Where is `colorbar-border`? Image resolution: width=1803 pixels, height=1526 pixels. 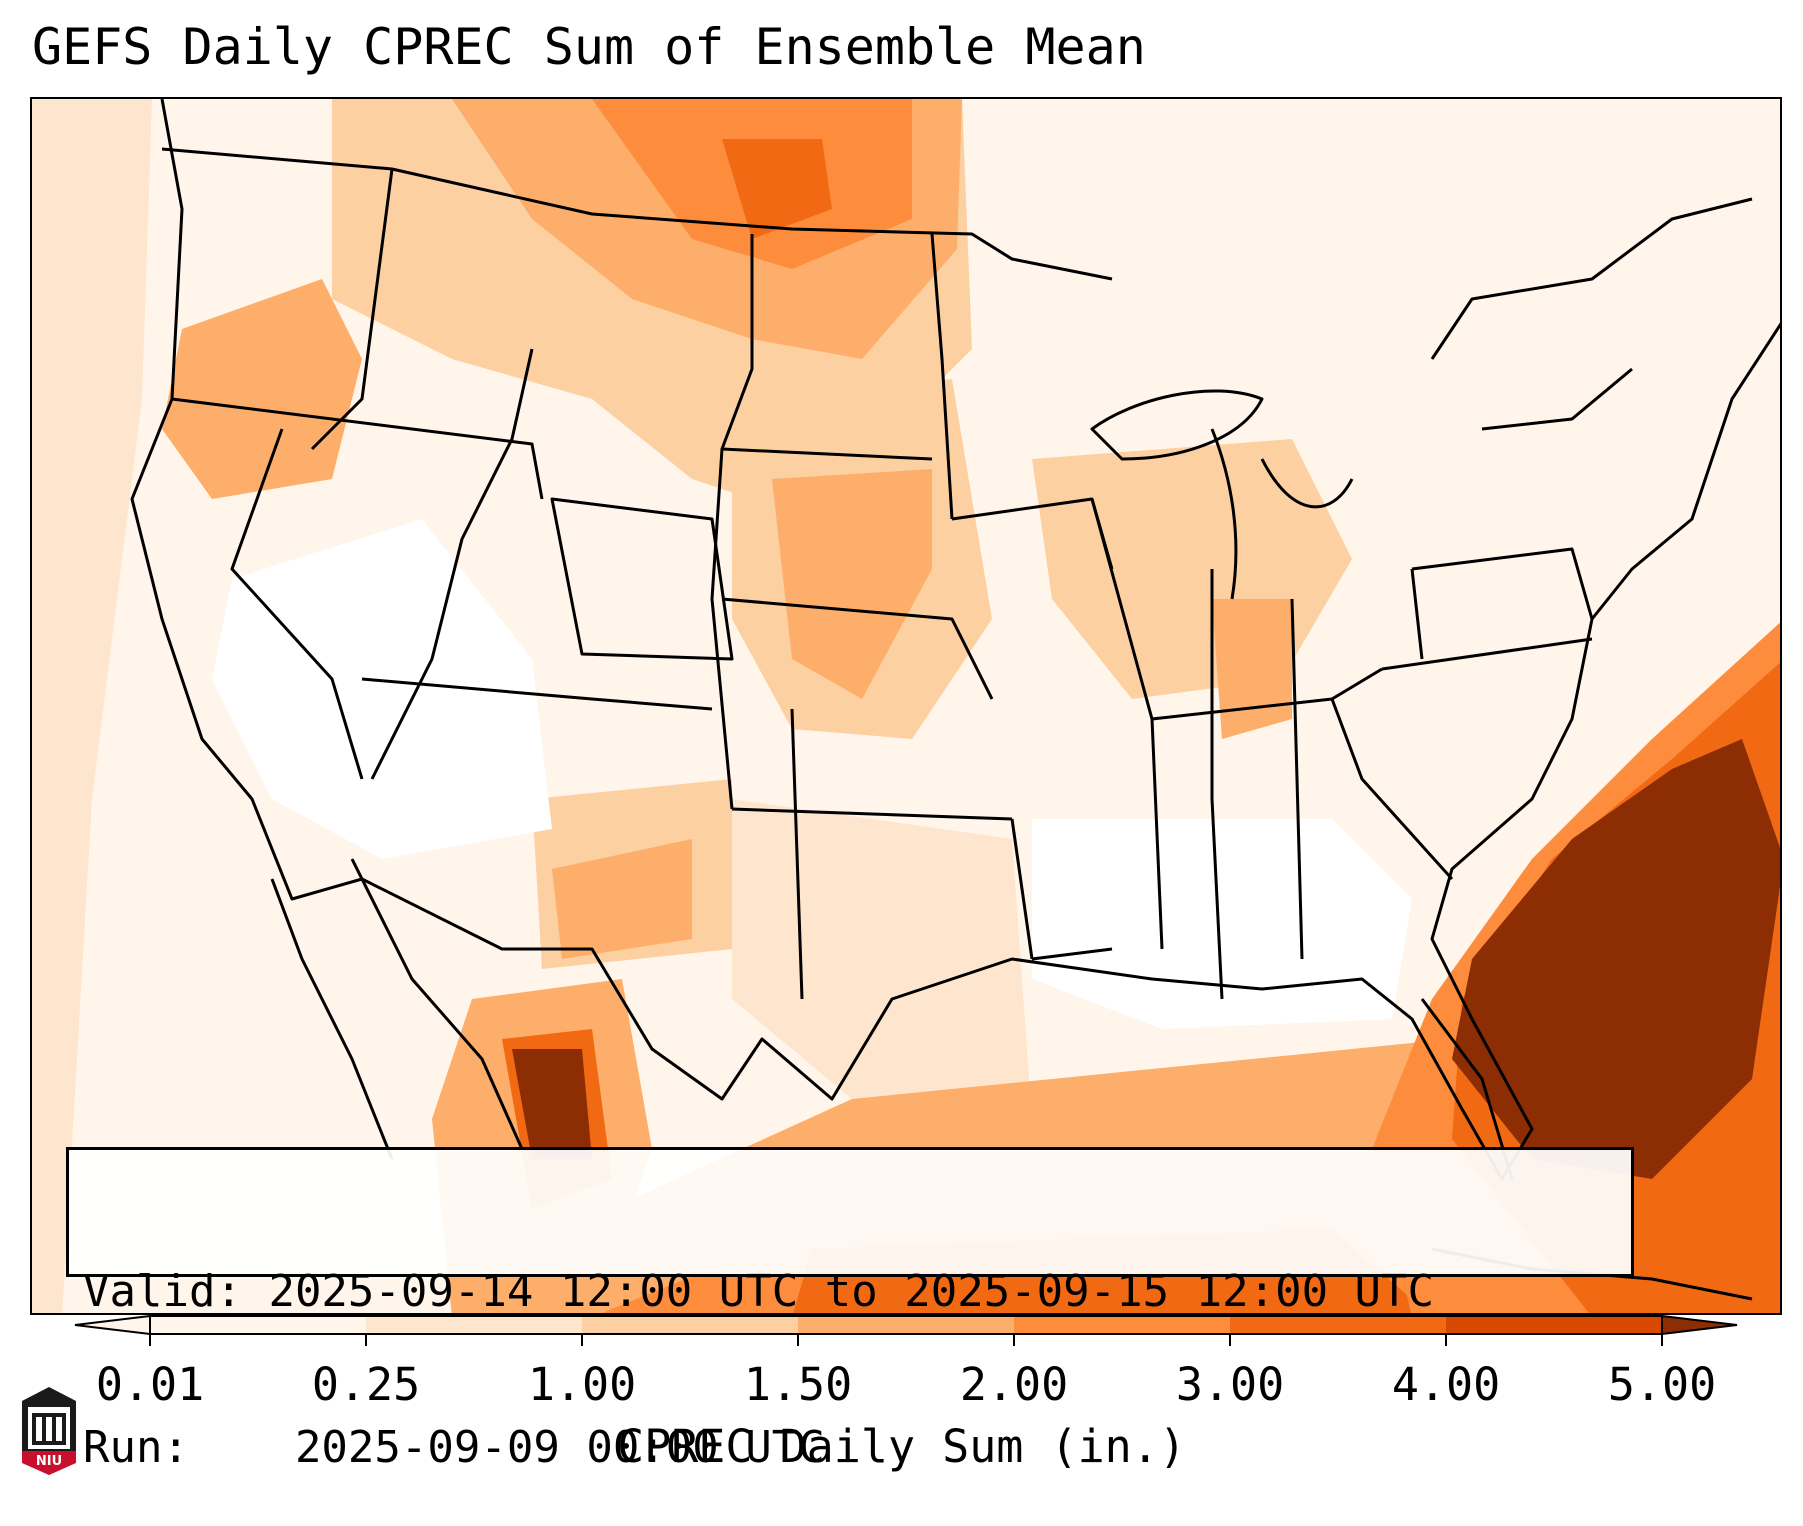
colorbar-border is located at coordinates (906, 1325).